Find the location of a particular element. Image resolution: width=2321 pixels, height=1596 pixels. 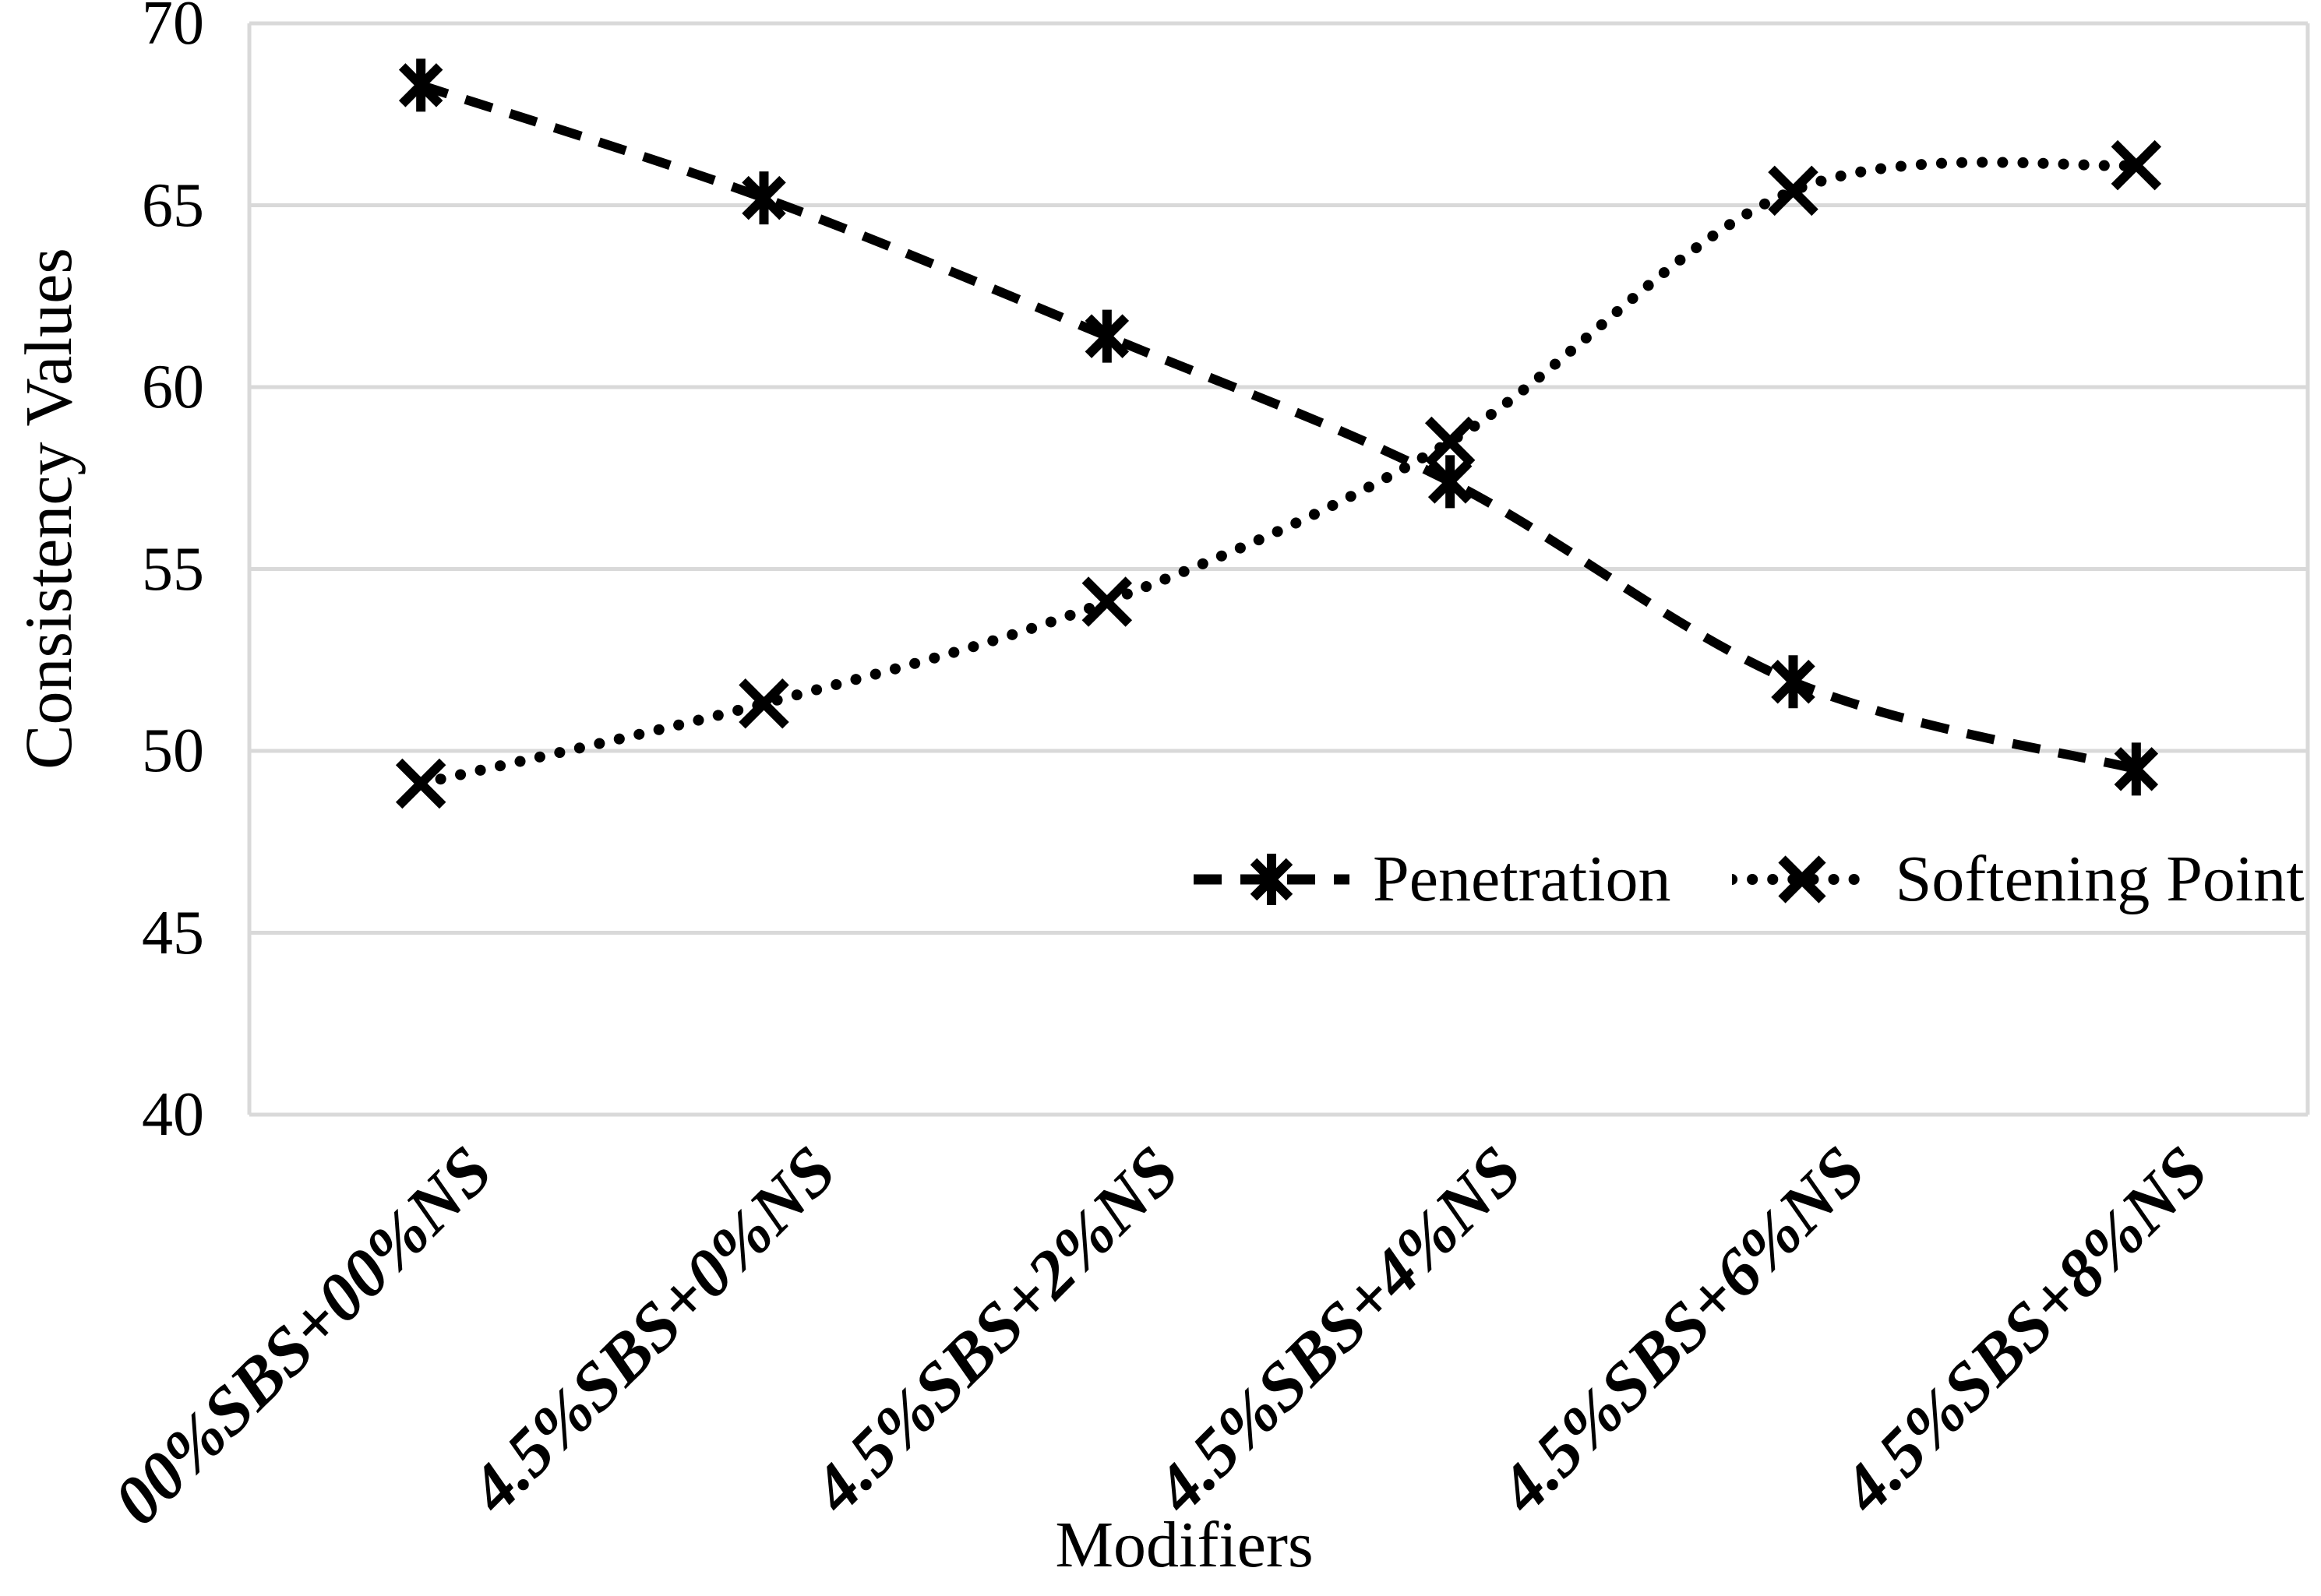

y-tick-label: 40 is located at coordinates (173, 1114).